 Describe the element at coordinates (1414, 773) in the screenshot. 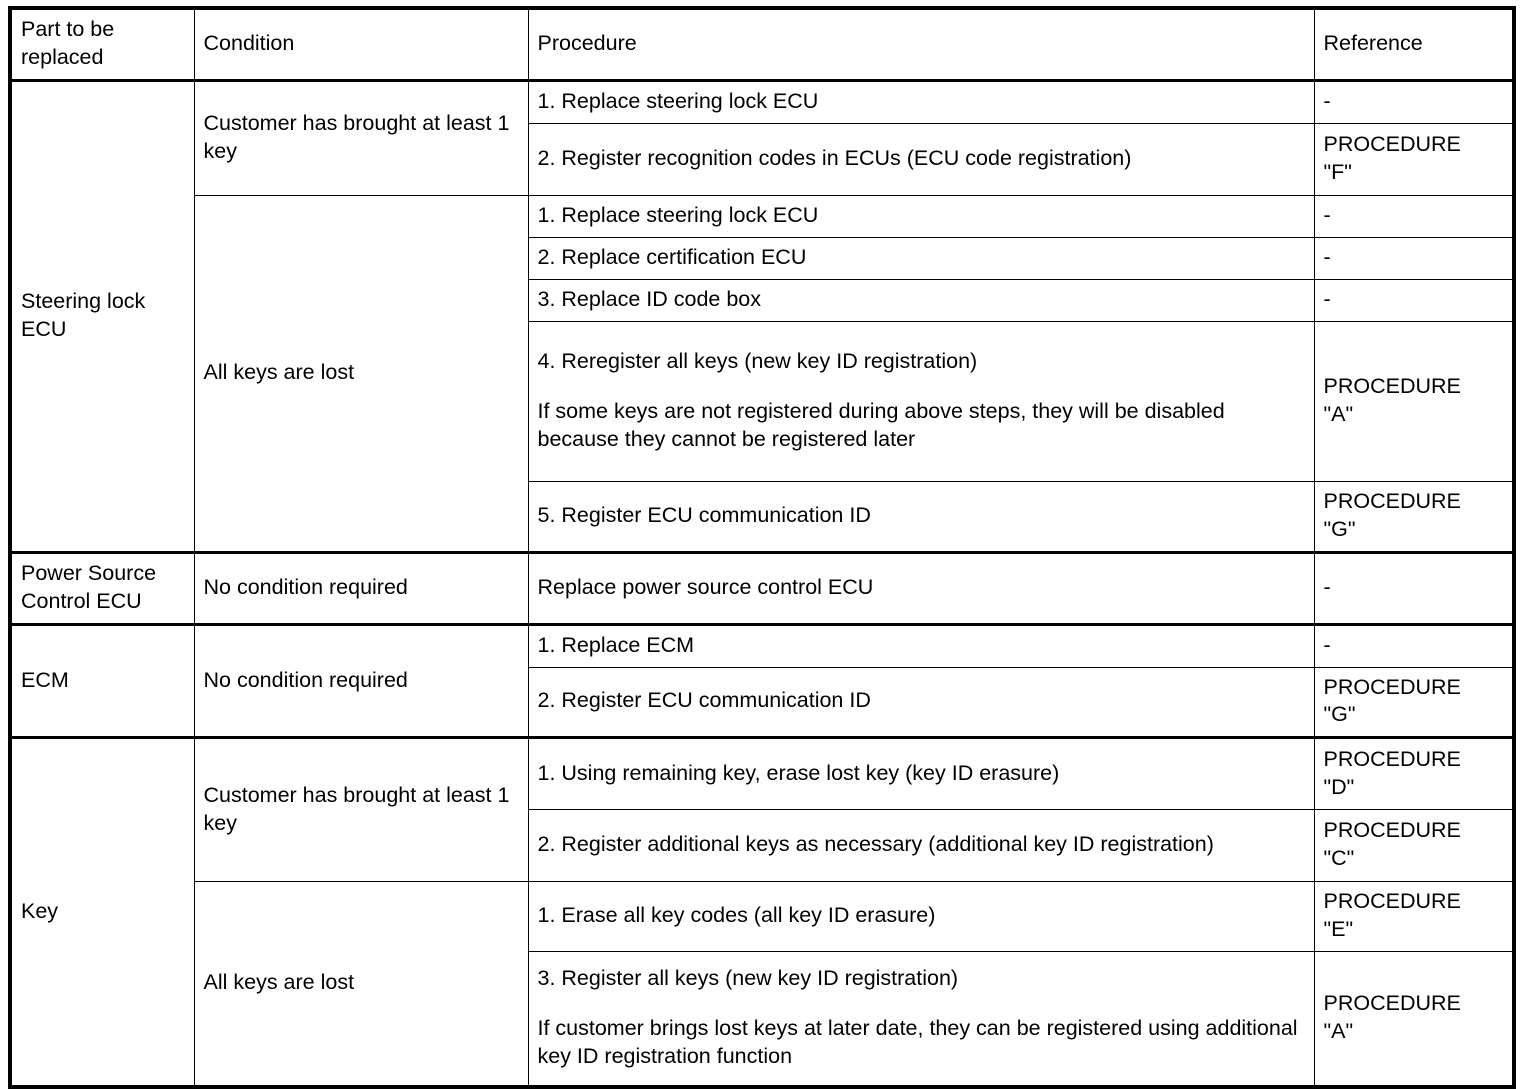

I see `reference-cell: PROCEDURE "D"` at that location.